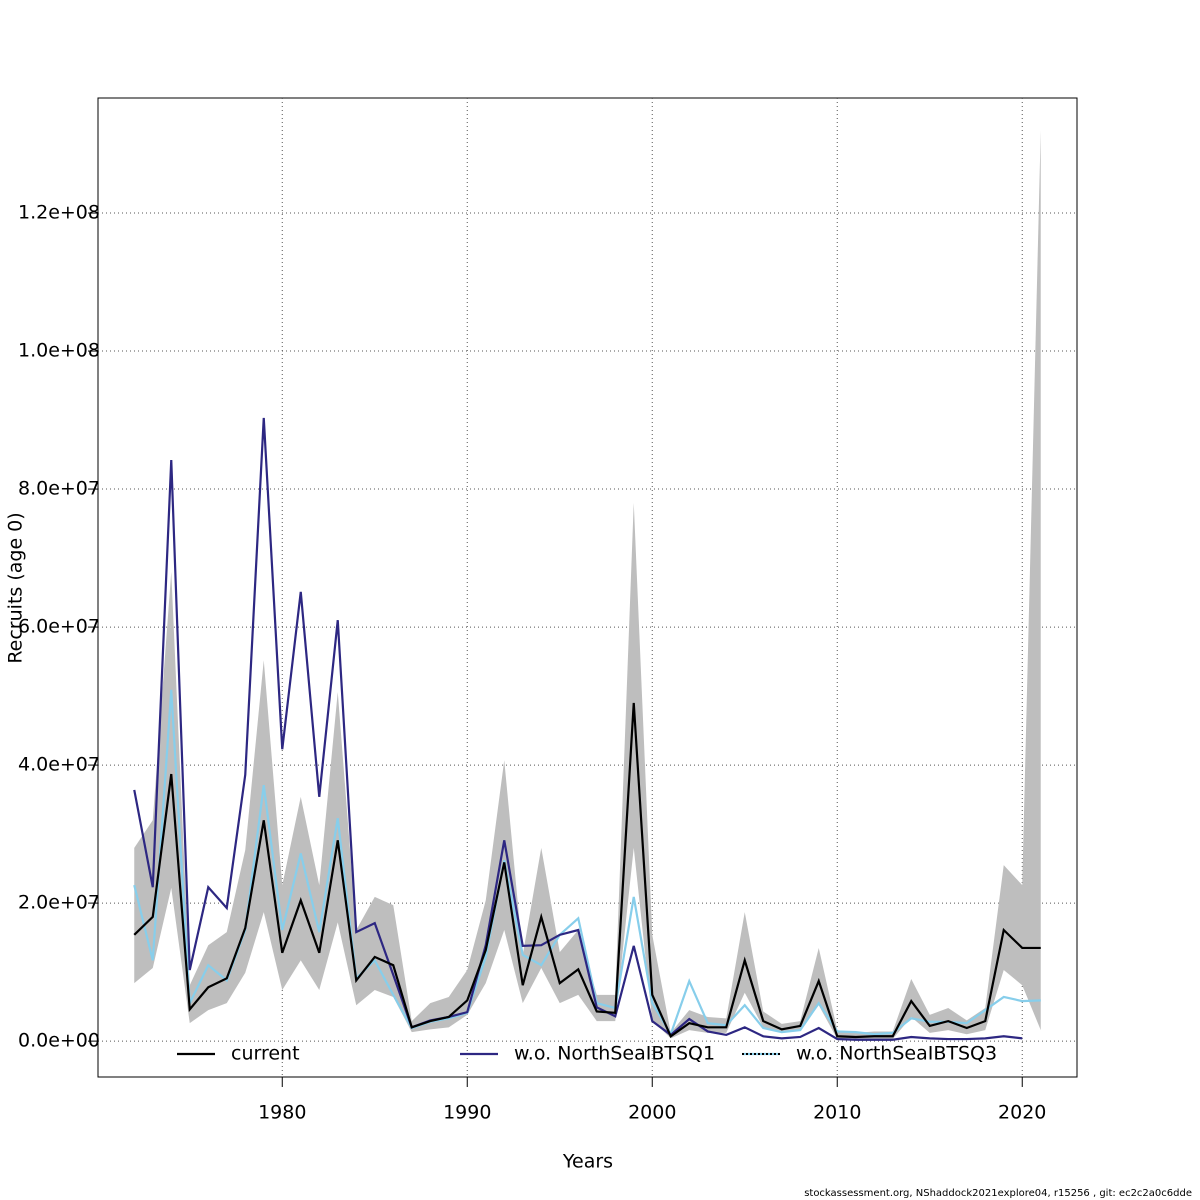 This screenshot has height=1200, width=1200. I want to click on x-tick-label: 1990, so click(467, 1113).